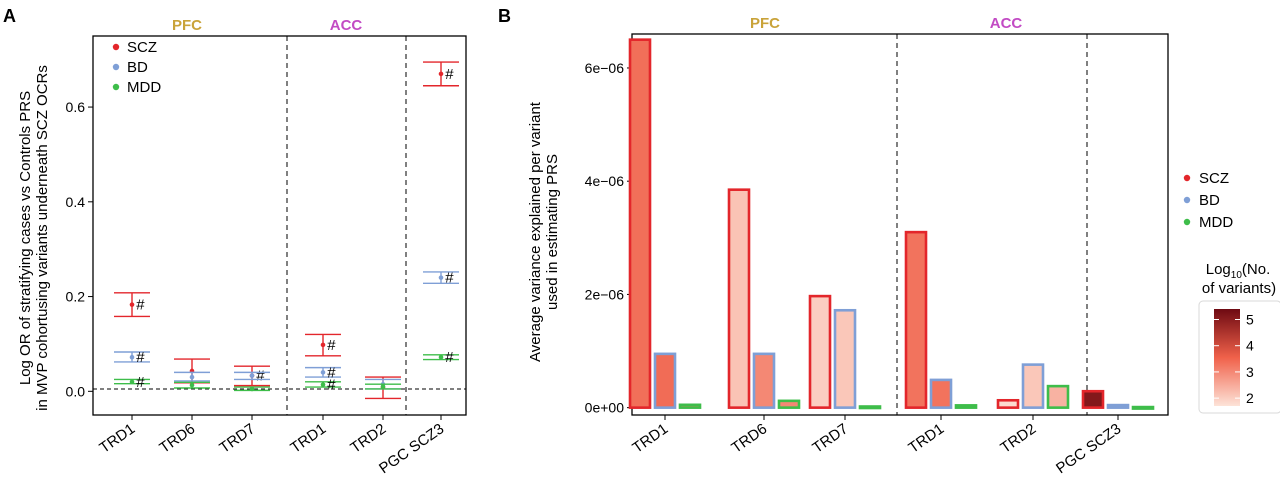 The image size is (1280, 489). I want to click on panel-b-y-axis: 0e+00 2e−06 4e−06 6e−06, so click(608, 238).